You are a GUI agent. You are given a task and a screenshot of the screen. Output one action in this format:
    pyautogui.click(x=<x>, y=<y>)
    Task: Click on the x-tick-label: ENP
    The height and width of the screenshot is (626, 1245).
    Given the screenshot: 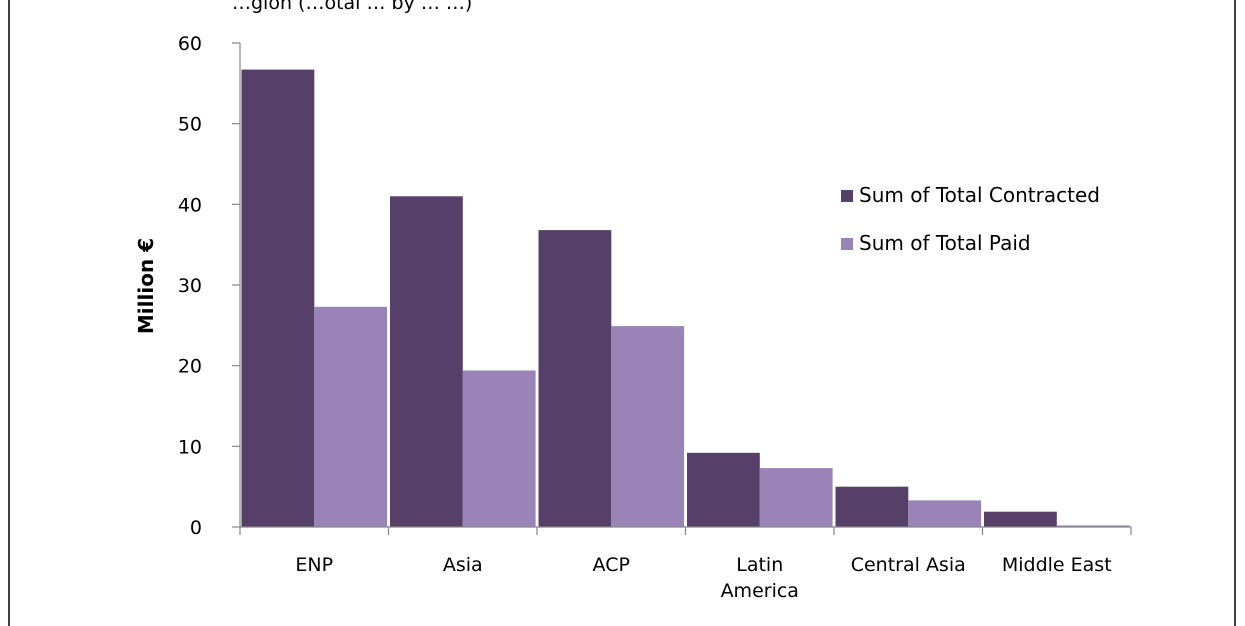 What is the action you would take?
    pyautogui.click(x=314, y=565)
    